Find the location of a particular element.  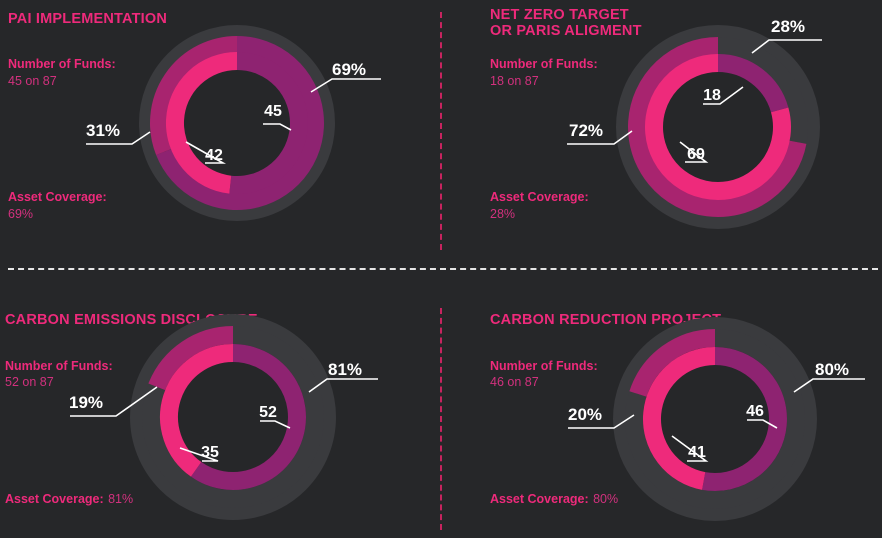

inner-count-label: 45 is located at coordinates (273, 111).